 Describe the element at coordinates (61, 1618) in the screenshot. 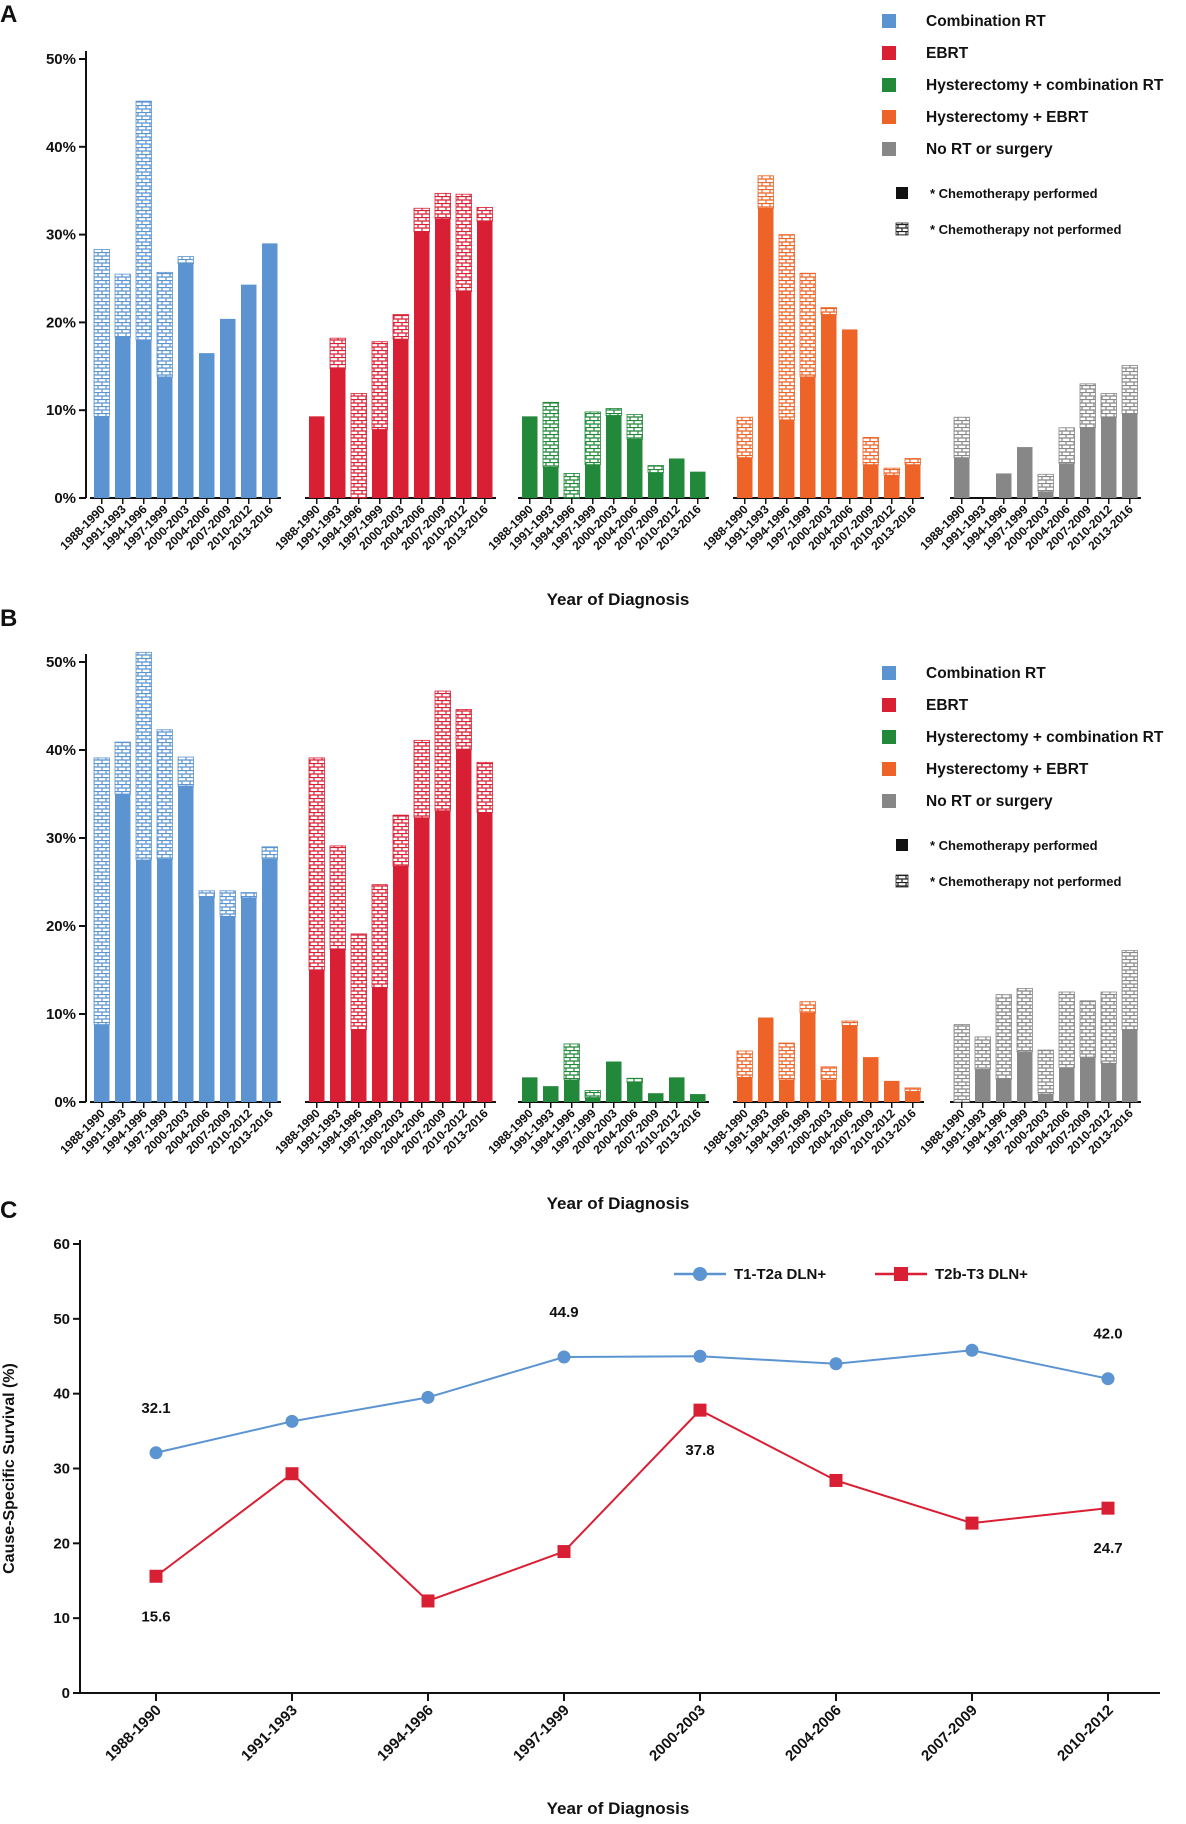

I see `y-tick-label: 10` at that location.